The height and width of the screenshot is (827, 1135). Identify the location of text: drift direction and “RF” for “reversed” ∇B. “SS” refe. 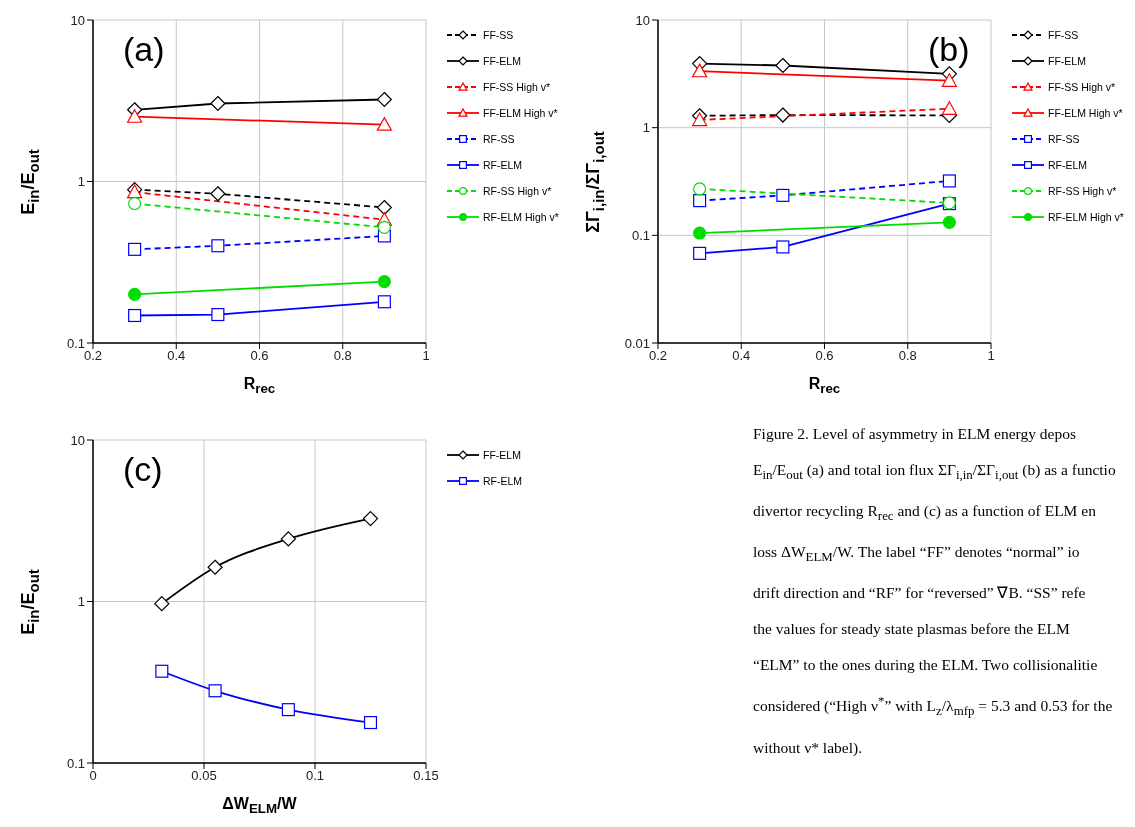
(920, 593).